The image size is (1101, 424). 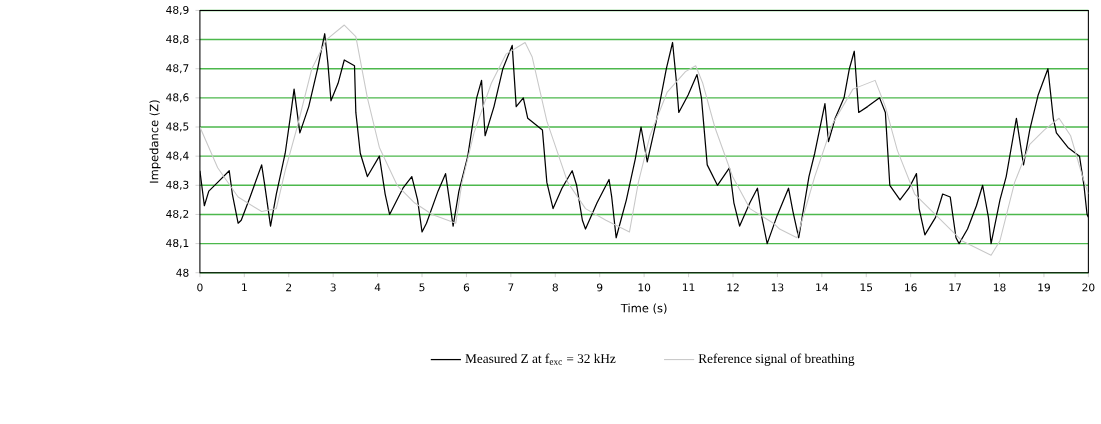 What do you see at coordinates (511, 287) in the screenshot?
I see `x-tick-label: 7` at bounding box center [511, 287].